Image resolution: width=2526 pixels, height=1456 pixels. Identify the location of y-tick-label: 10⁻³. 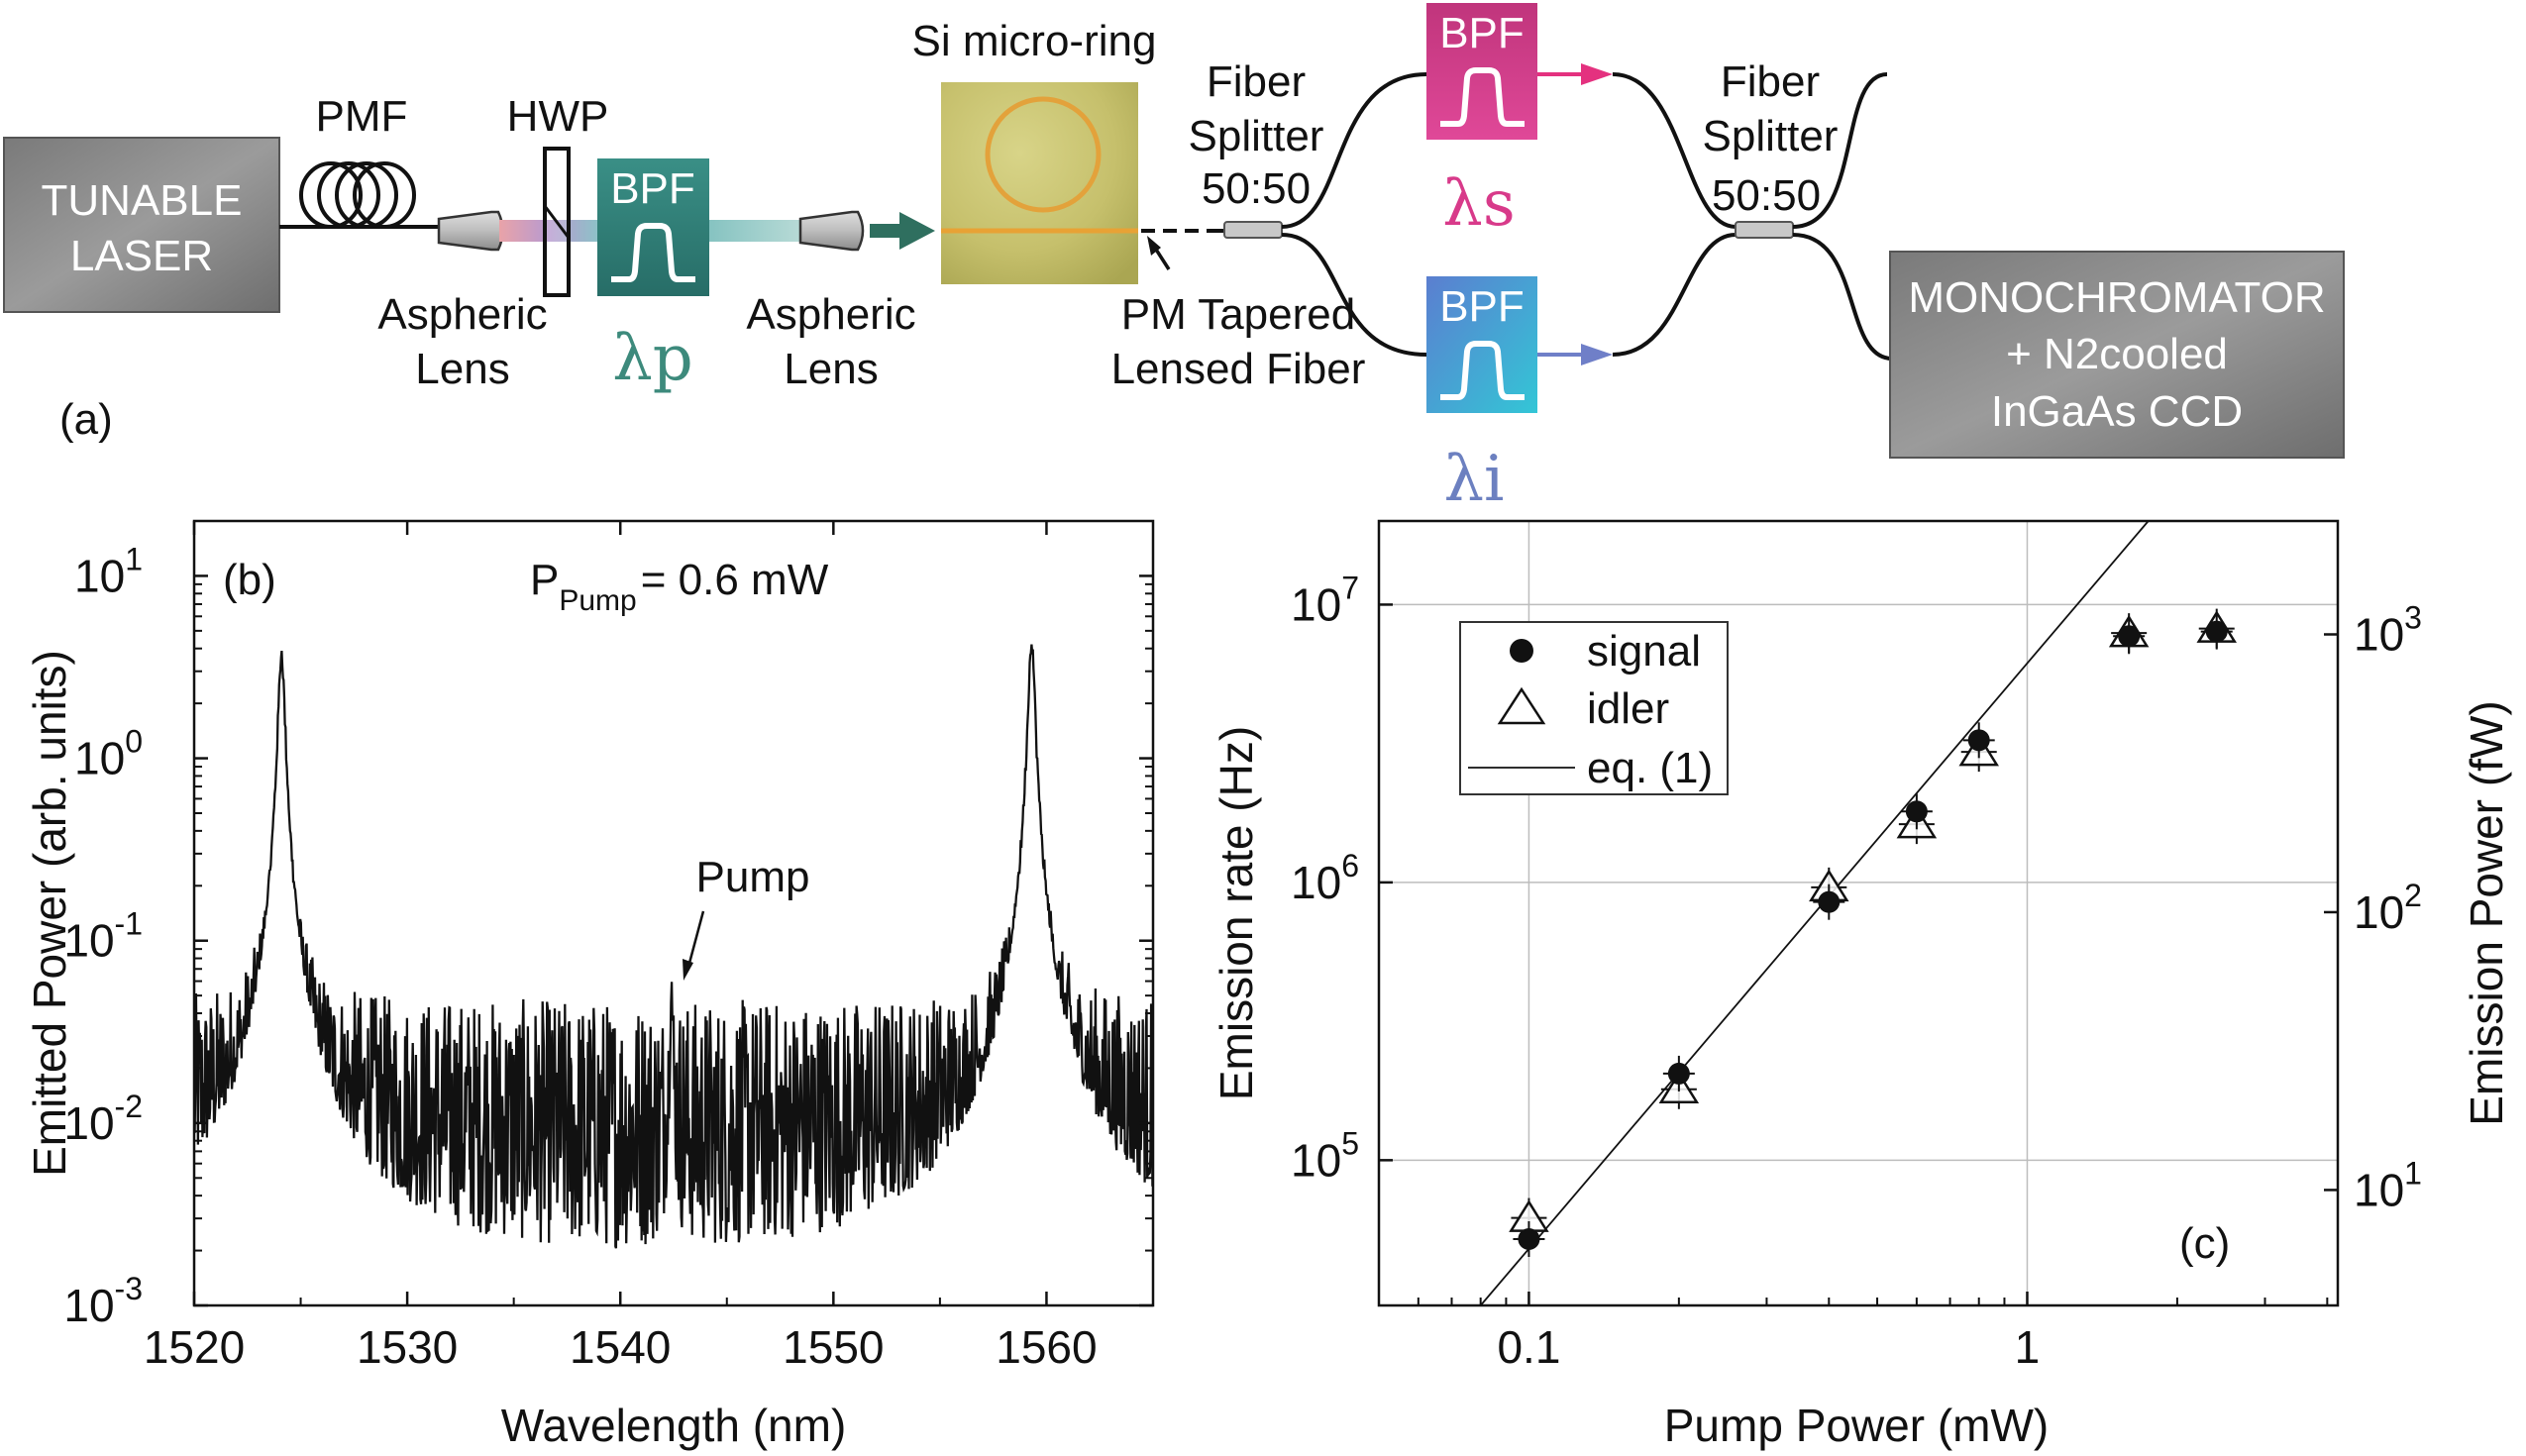
(103, 1301).